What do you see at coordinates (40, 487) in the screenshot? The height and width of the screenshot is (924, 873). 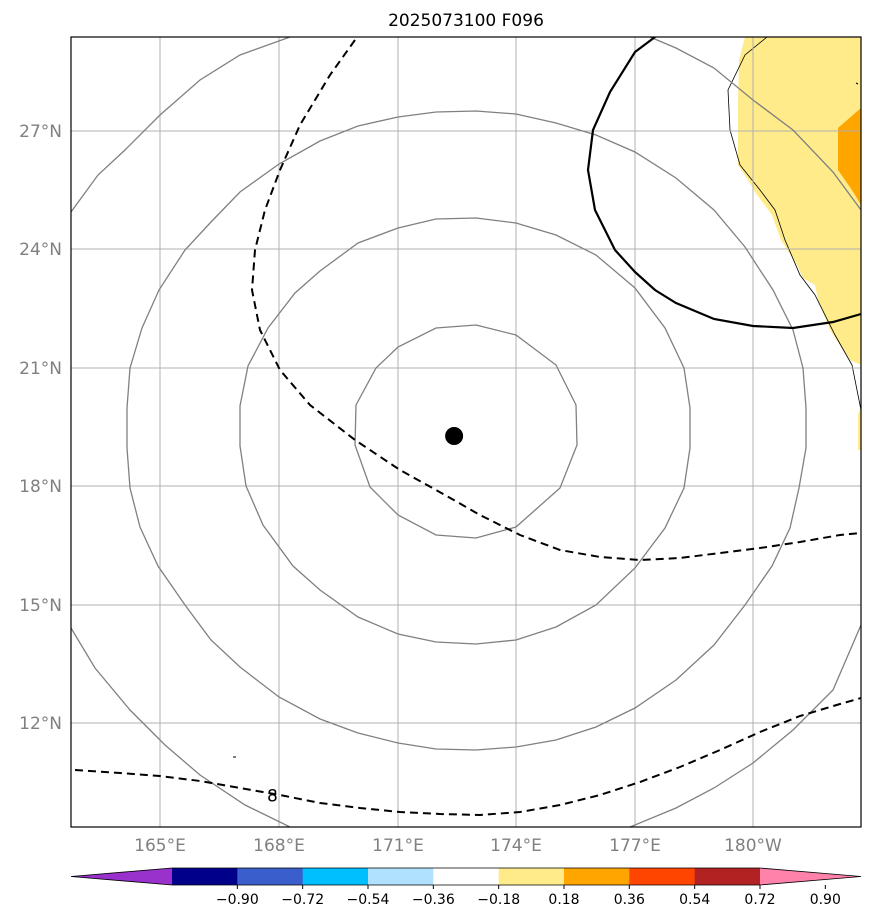 I see `lat-tick-label: 18°N` at bounding box center [40, 487].